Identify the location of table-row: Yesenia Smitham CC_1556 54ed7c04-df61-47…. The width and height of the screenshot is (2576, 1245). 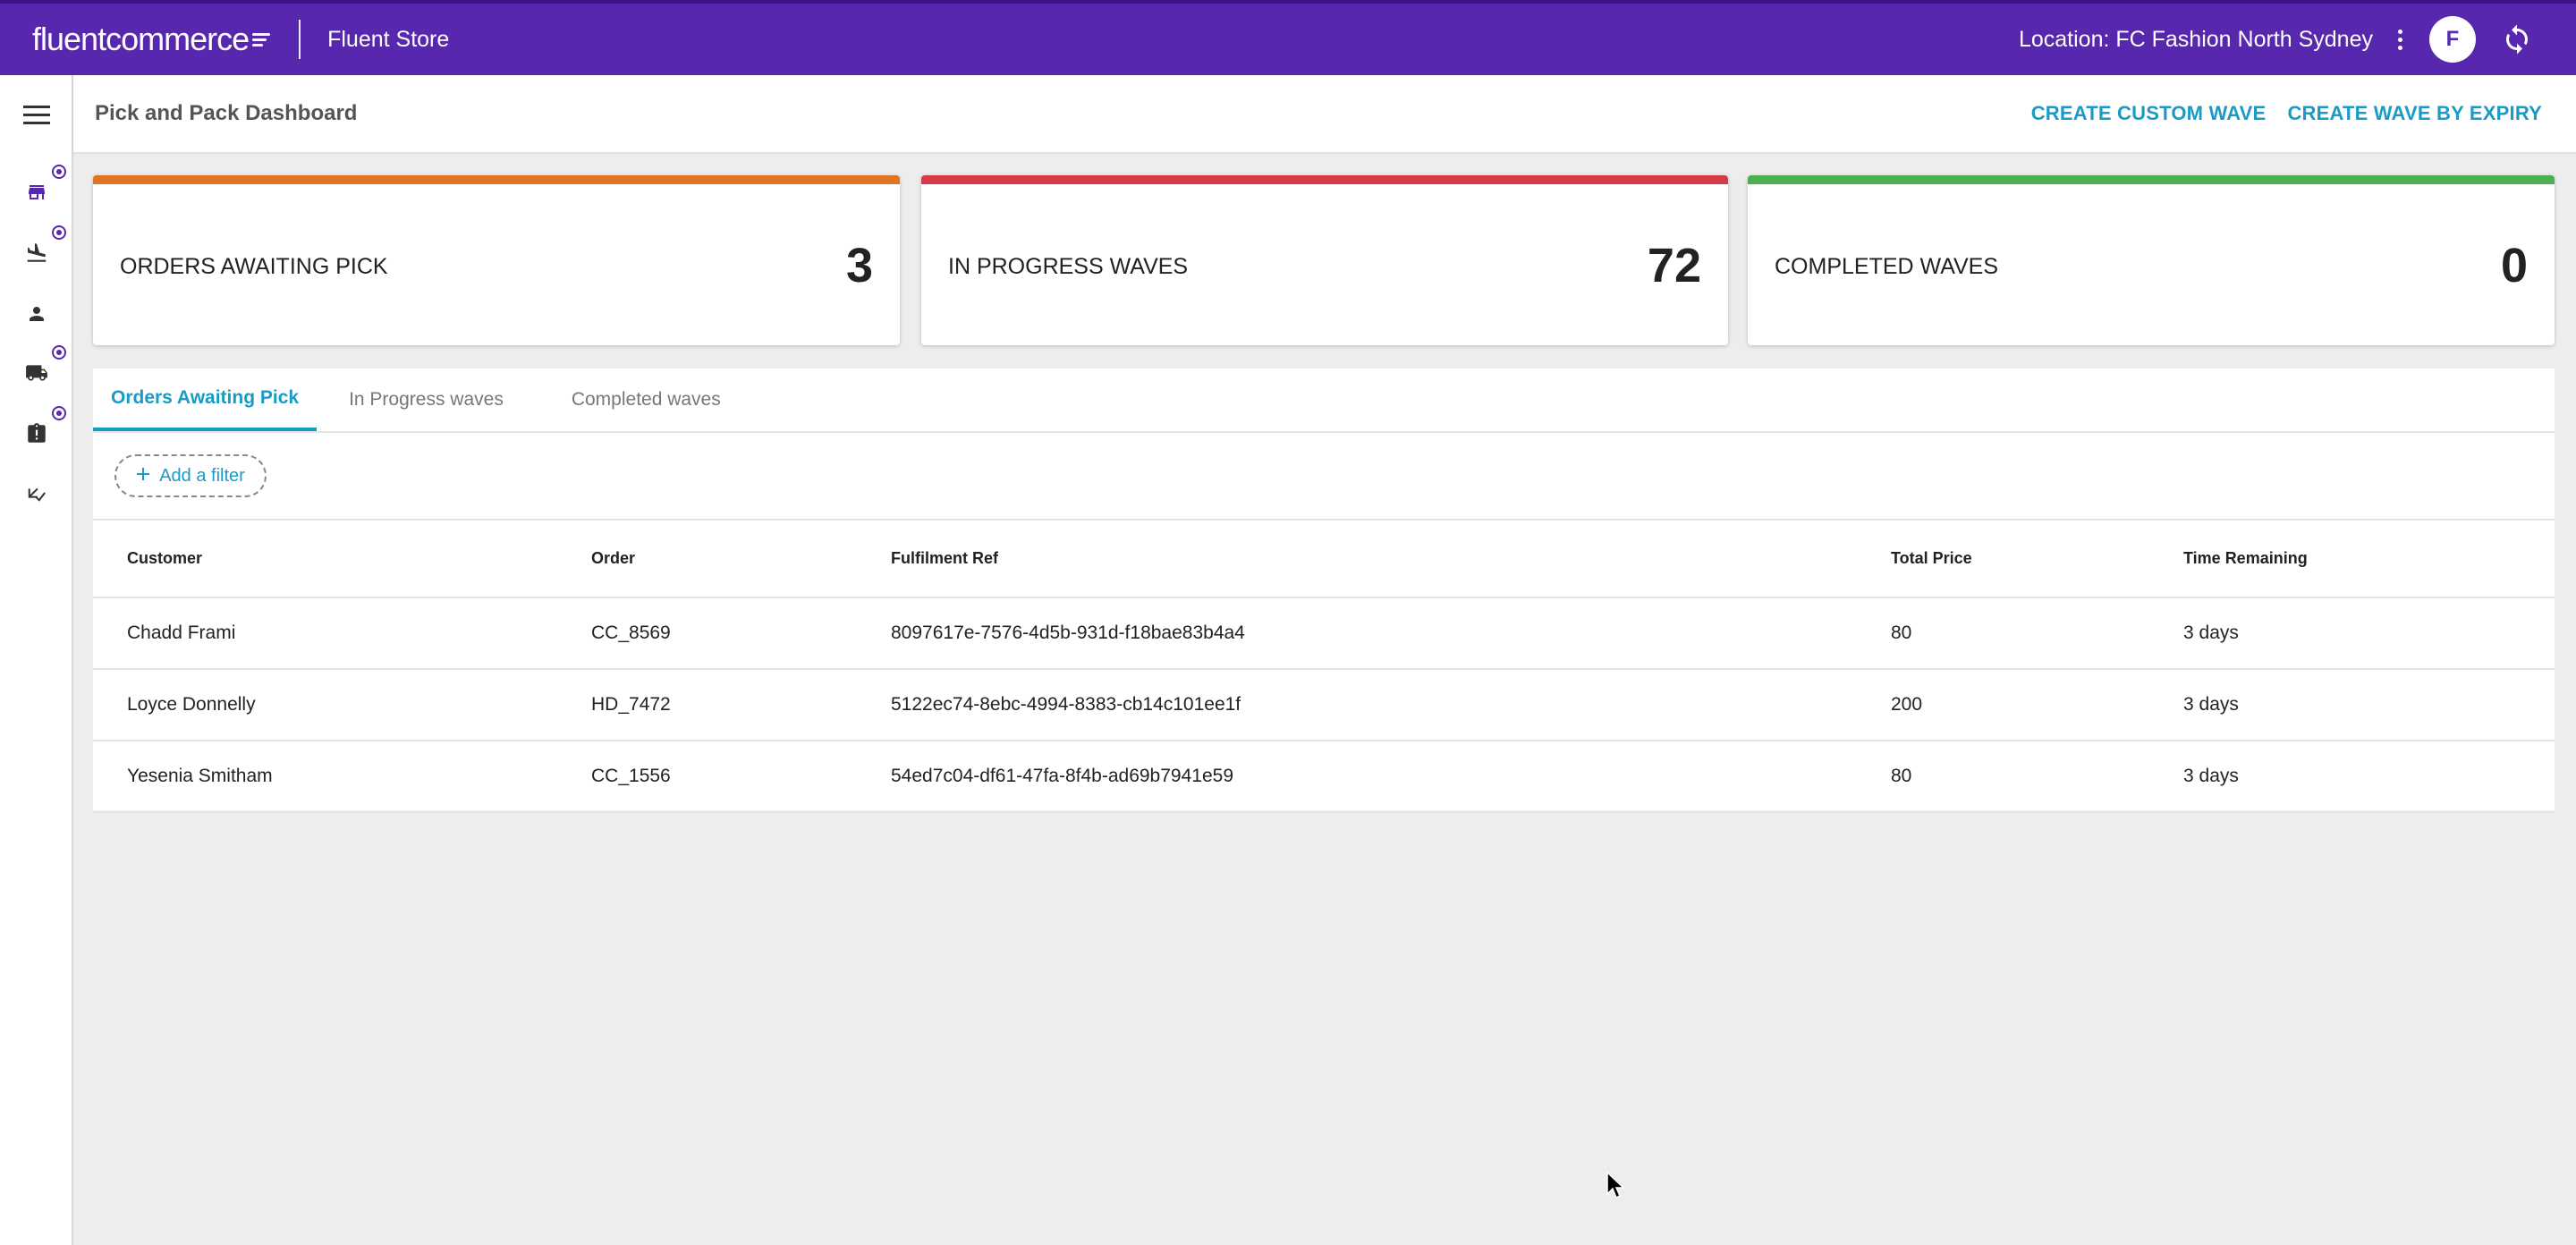
(1324, 777).